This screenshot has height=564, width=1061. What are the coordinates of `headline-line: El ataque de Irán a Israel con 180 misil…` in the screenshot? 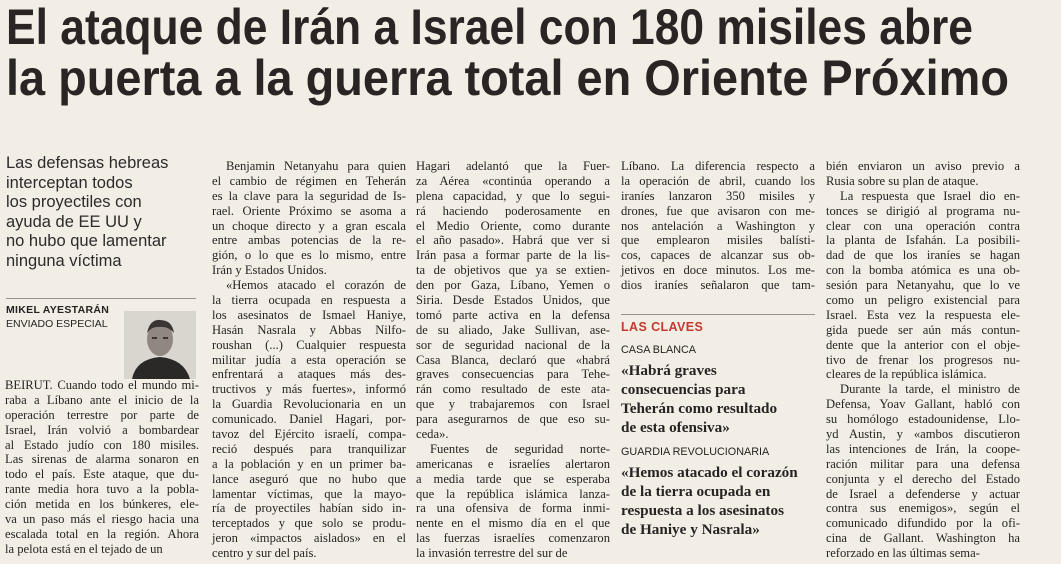 It's located at (489, 27).